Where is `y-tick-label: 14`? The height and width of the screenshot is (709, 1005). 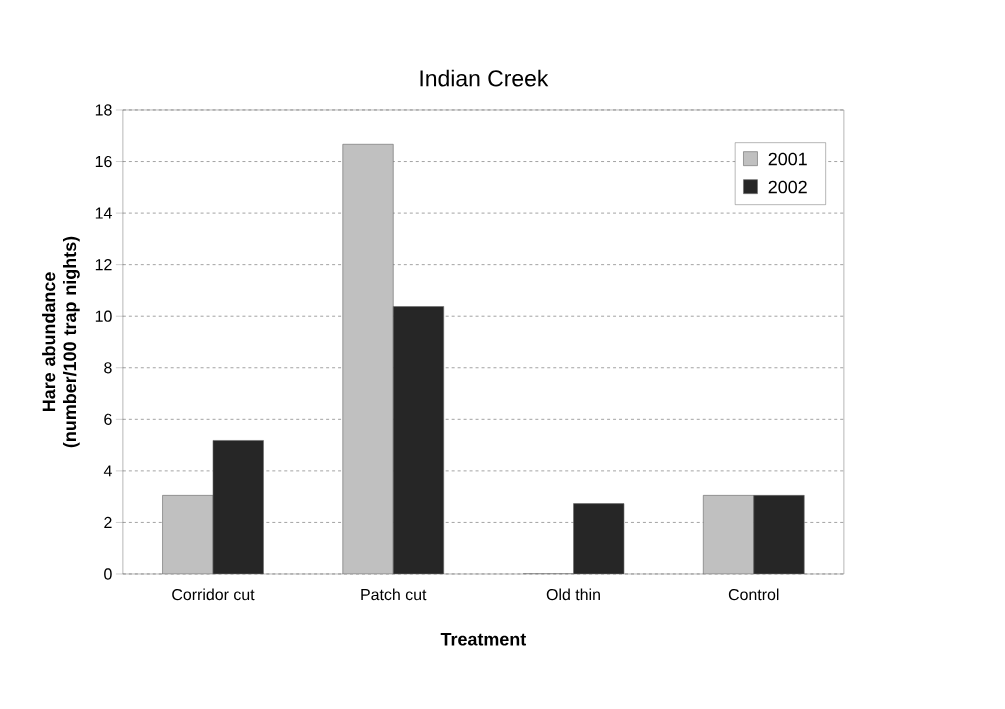
y-tick-label: 14 is located at coordinates (103, 213).